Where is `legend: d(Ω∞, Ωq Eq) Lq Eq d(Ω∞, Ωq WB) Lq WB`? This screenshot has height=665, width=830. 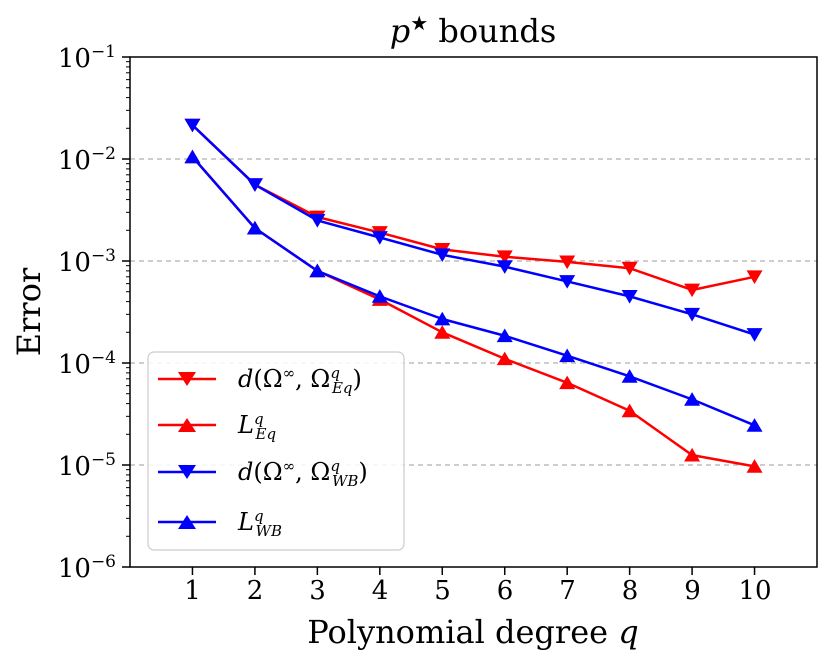
legend: d(Ω∞, Ωq Eq) Lq Eq d(Ω∞, Ωq WB) Lq WB is located at coordinates (276, 451).